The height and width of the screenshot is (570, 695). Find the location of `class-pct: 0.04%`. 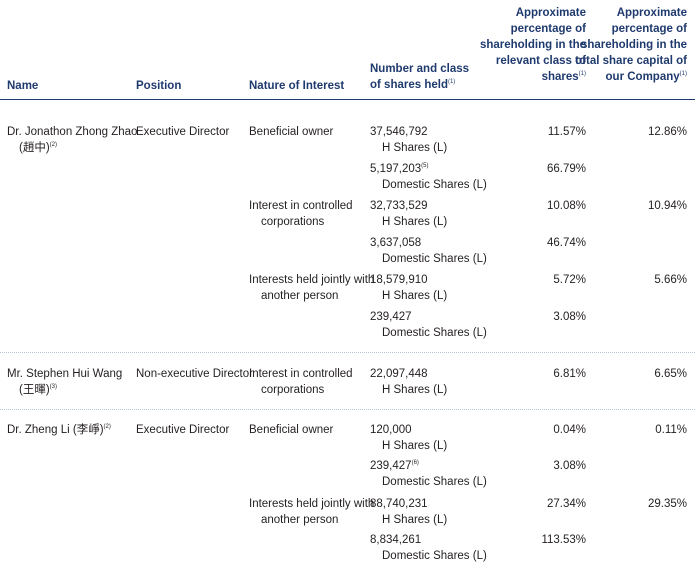

class-pct: 0.04% is located at coordinates (569, 430).